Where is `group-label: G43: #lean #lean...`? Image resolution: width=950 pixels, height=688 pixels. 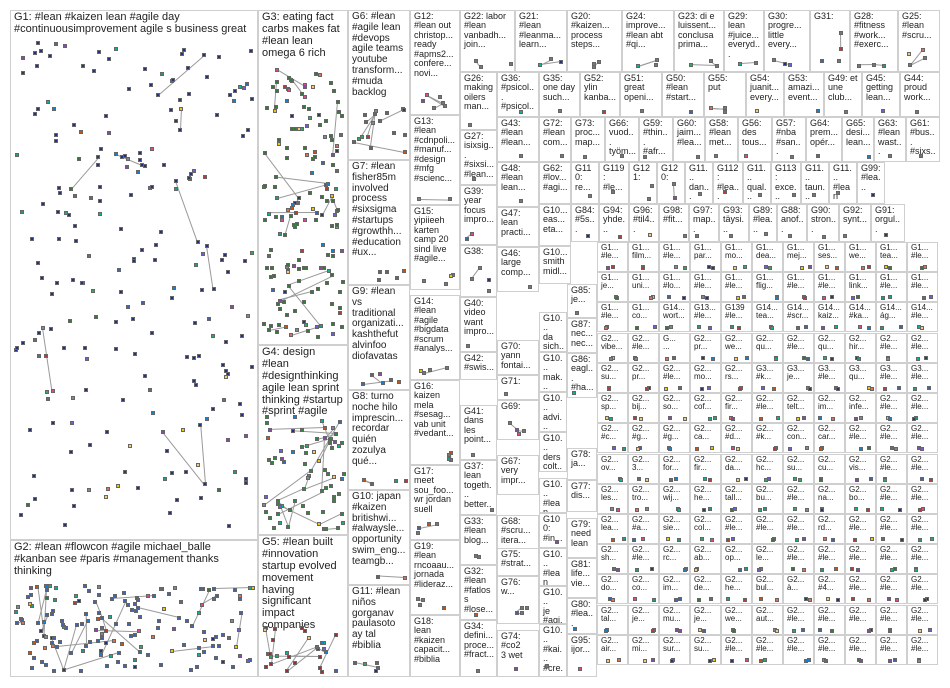 group-label: G43: #lean #lean... is located at coordinates (516, 132).